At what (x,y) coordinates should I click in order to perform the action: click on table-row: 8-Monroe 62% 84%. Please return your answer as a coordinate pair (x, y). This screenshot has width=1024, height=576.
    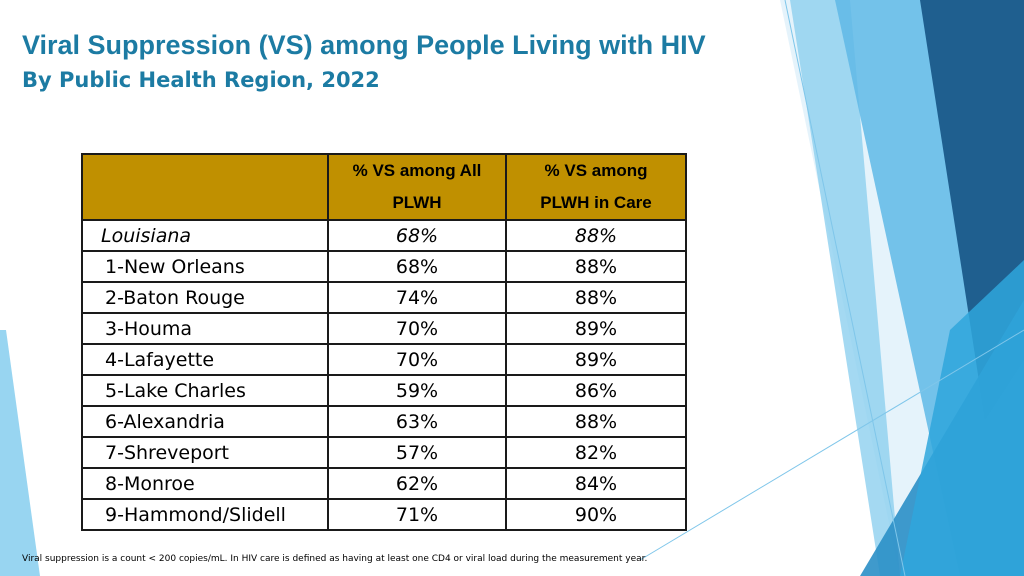
    Looking at the image, I should click on (384, 483).